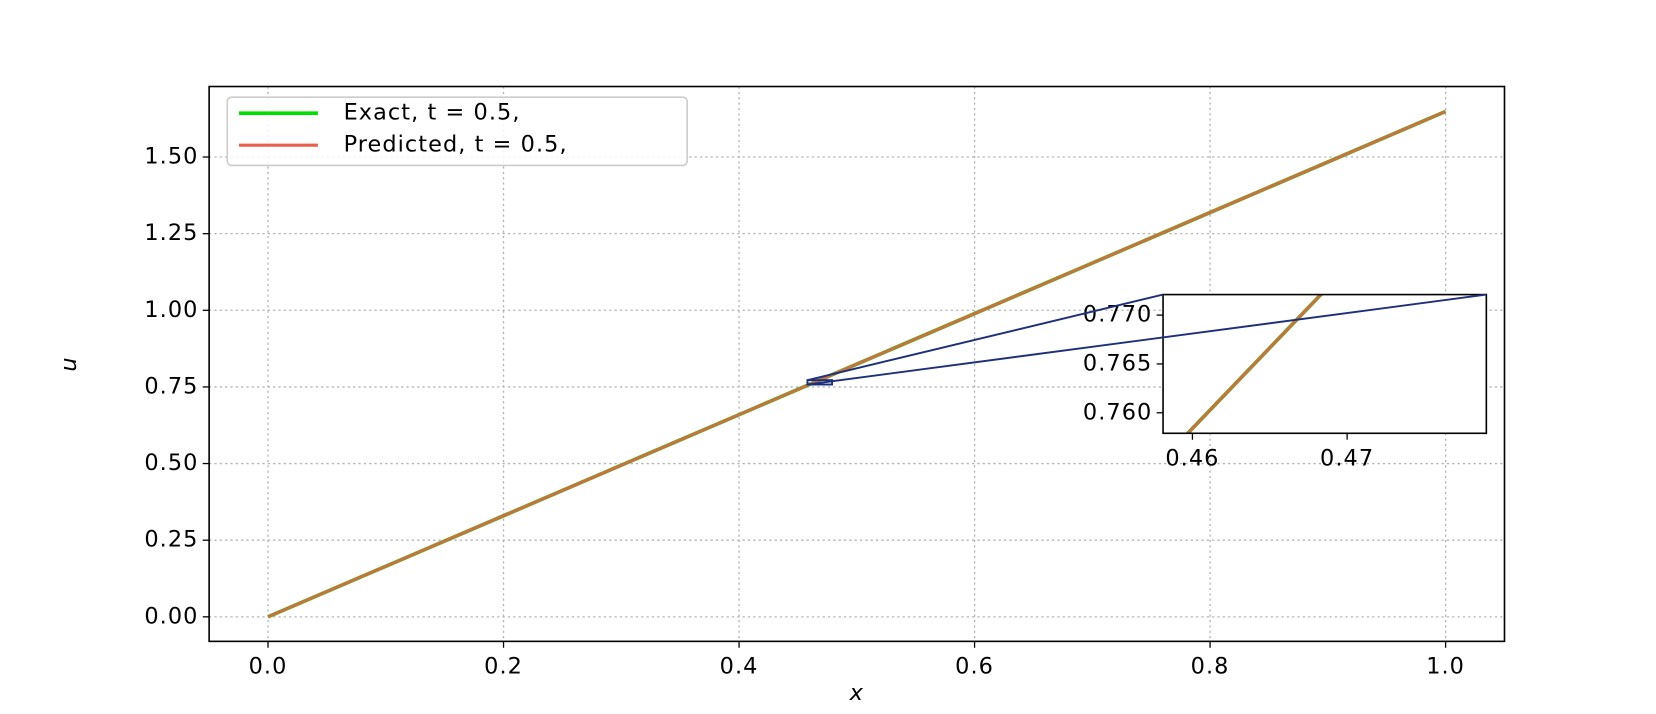 The image size is (1656, 714). I want to click on y-tick-label: 0.25, so click(171, 540).